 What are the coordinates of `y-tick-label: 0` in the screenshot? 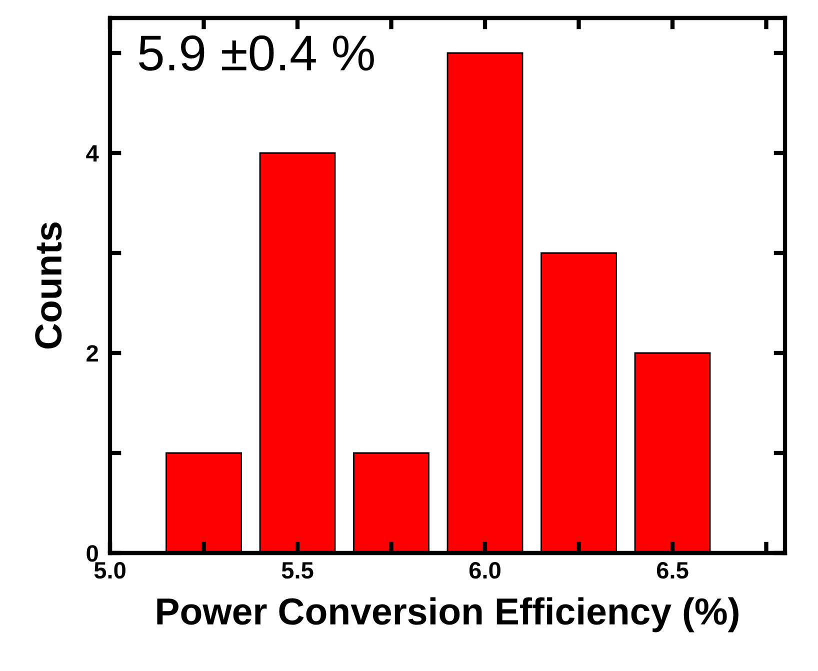 It's located at (92, 553).